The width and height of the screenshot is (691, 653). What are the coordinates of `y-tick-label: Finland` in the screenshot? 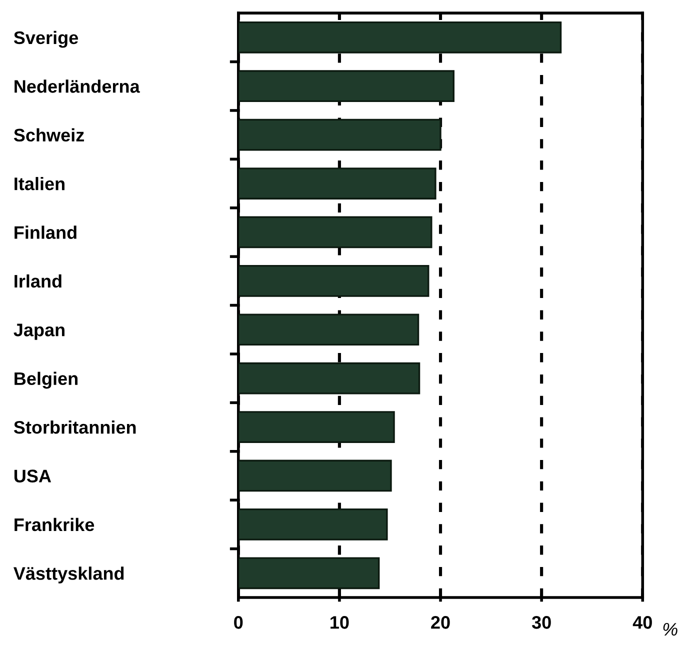 It's located at (45, 232).